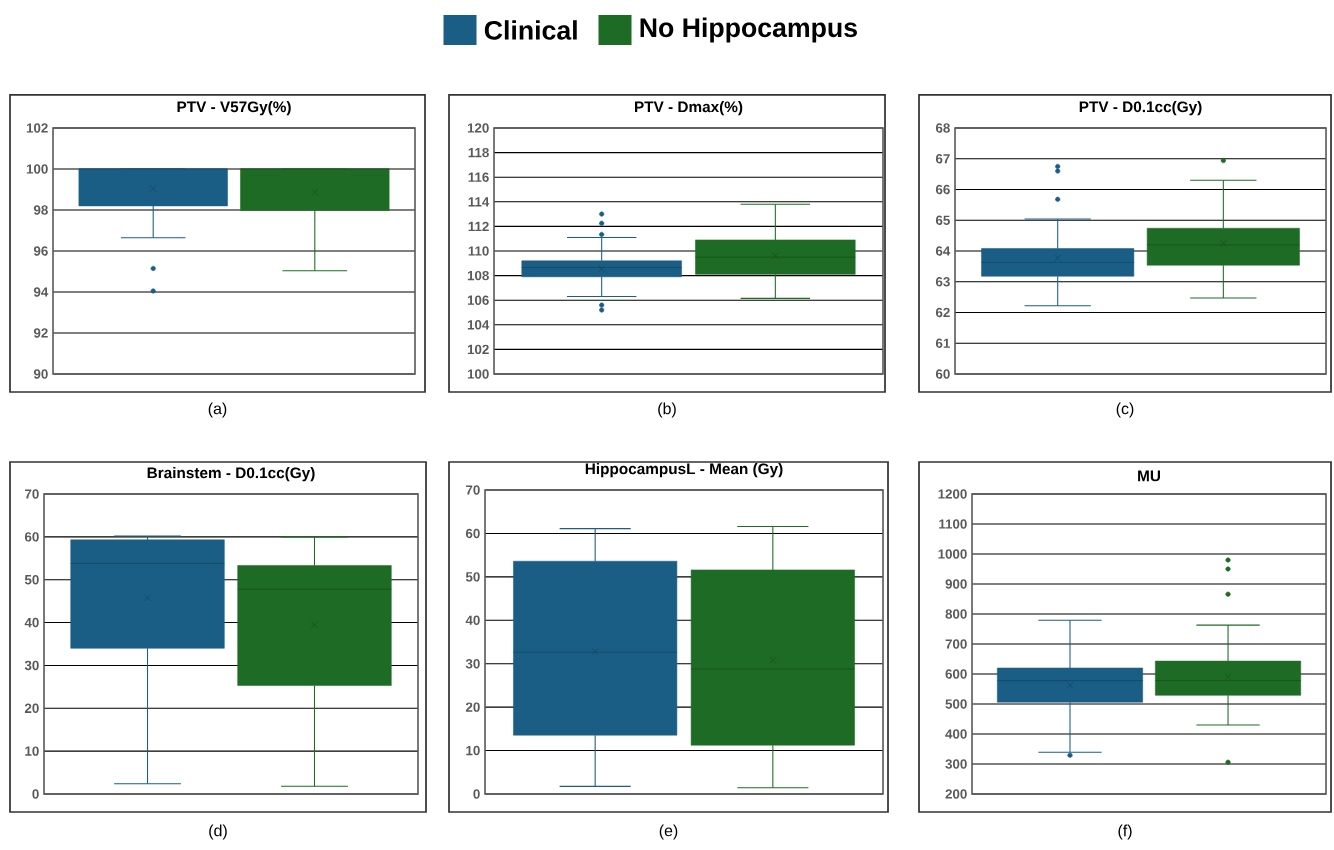  I want to click on y-tick-label: 67, so click(942, 159).